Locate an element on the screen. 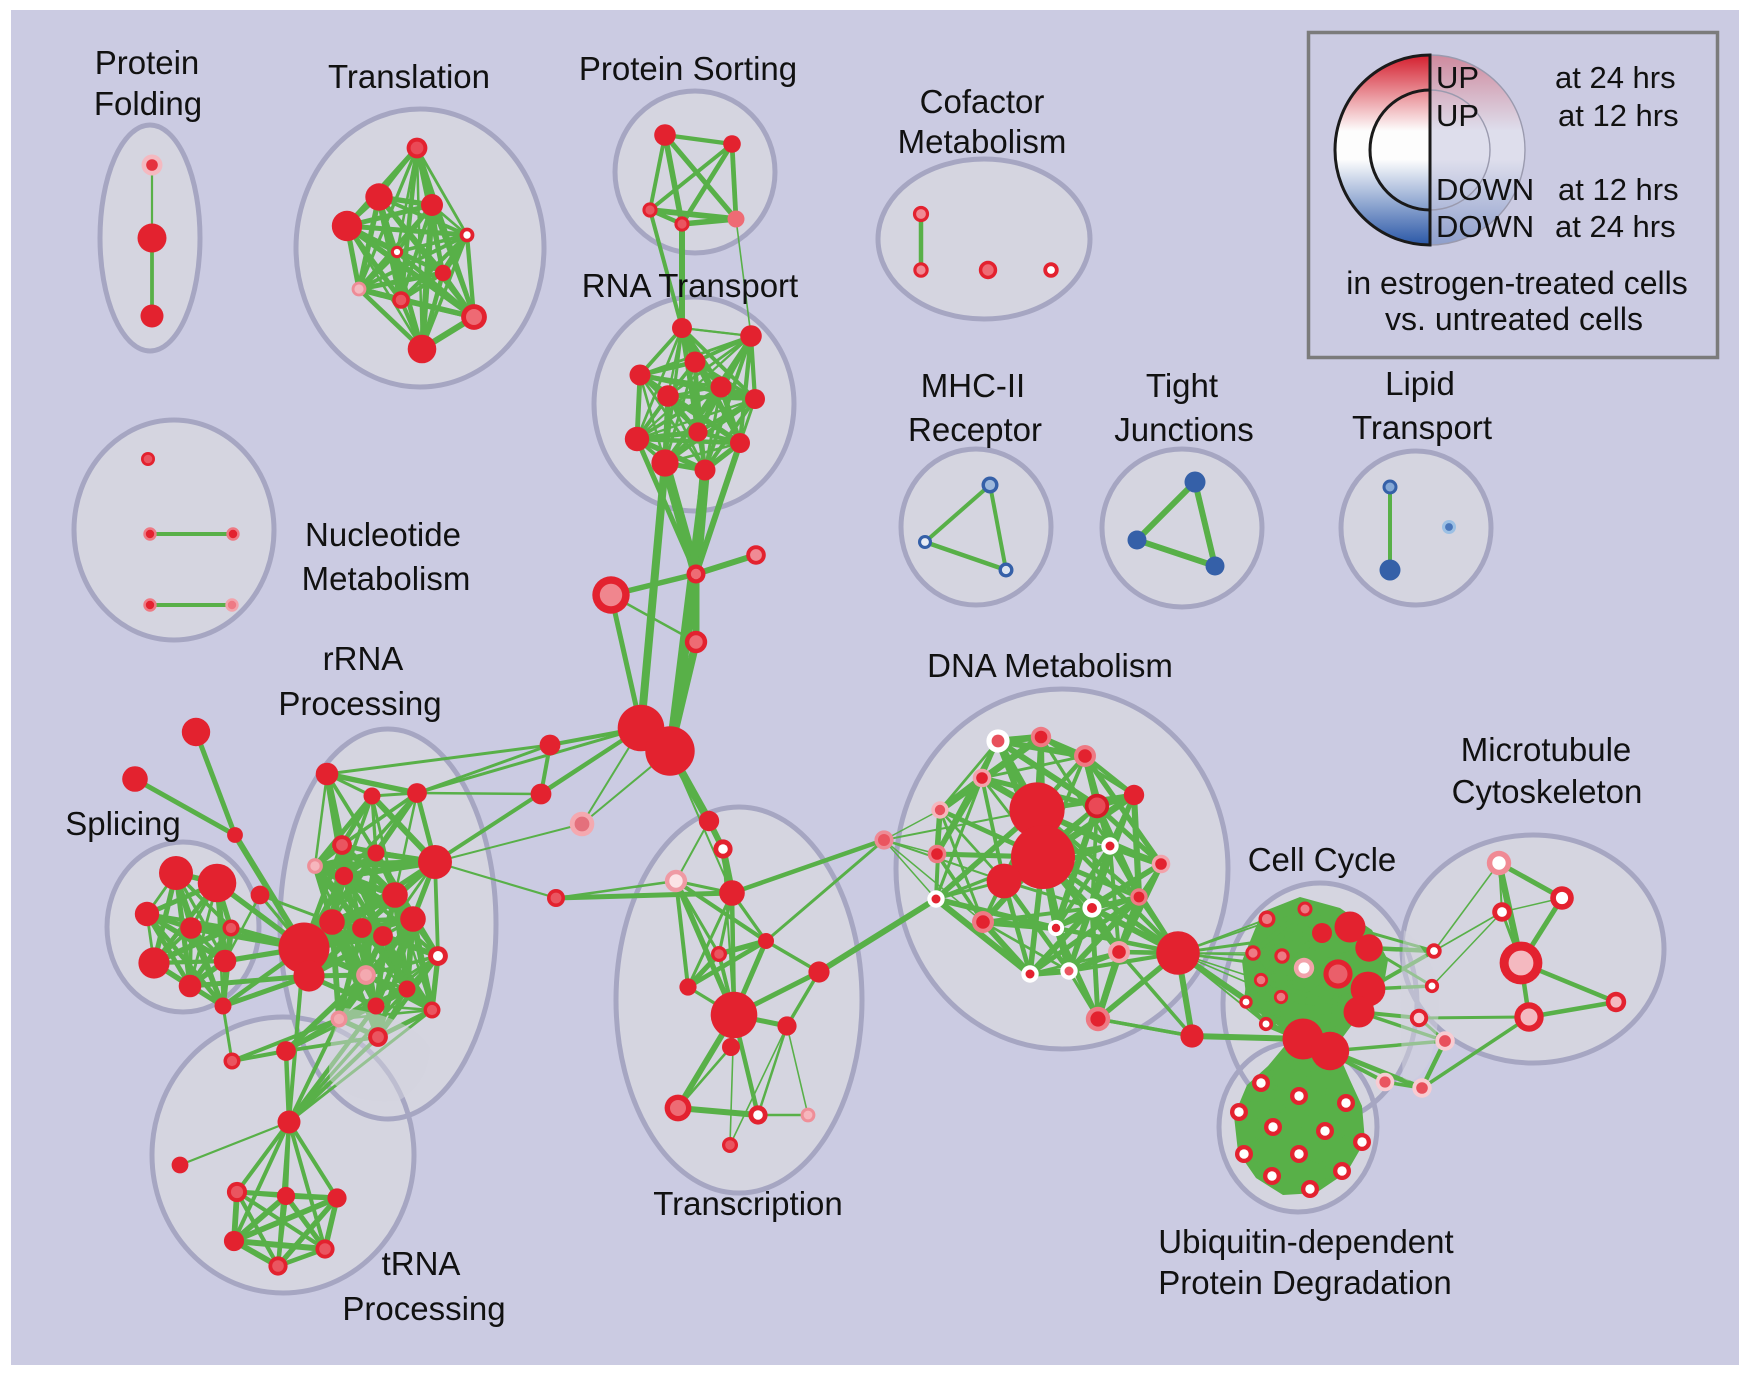  svg-text: RNA Transport is located at coordinates (690, 285).